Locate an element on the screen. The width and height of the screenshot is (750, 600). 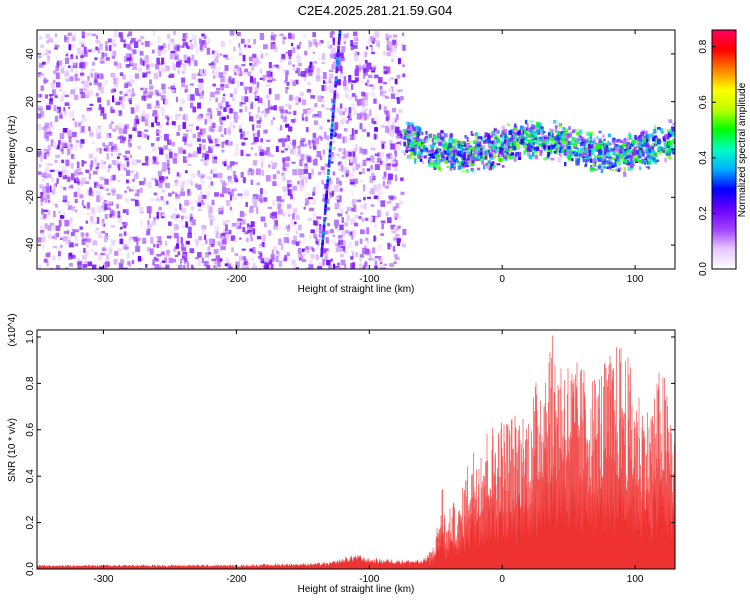
snr-y-tick-label: 0.4 is located at coordinates (30, 476).